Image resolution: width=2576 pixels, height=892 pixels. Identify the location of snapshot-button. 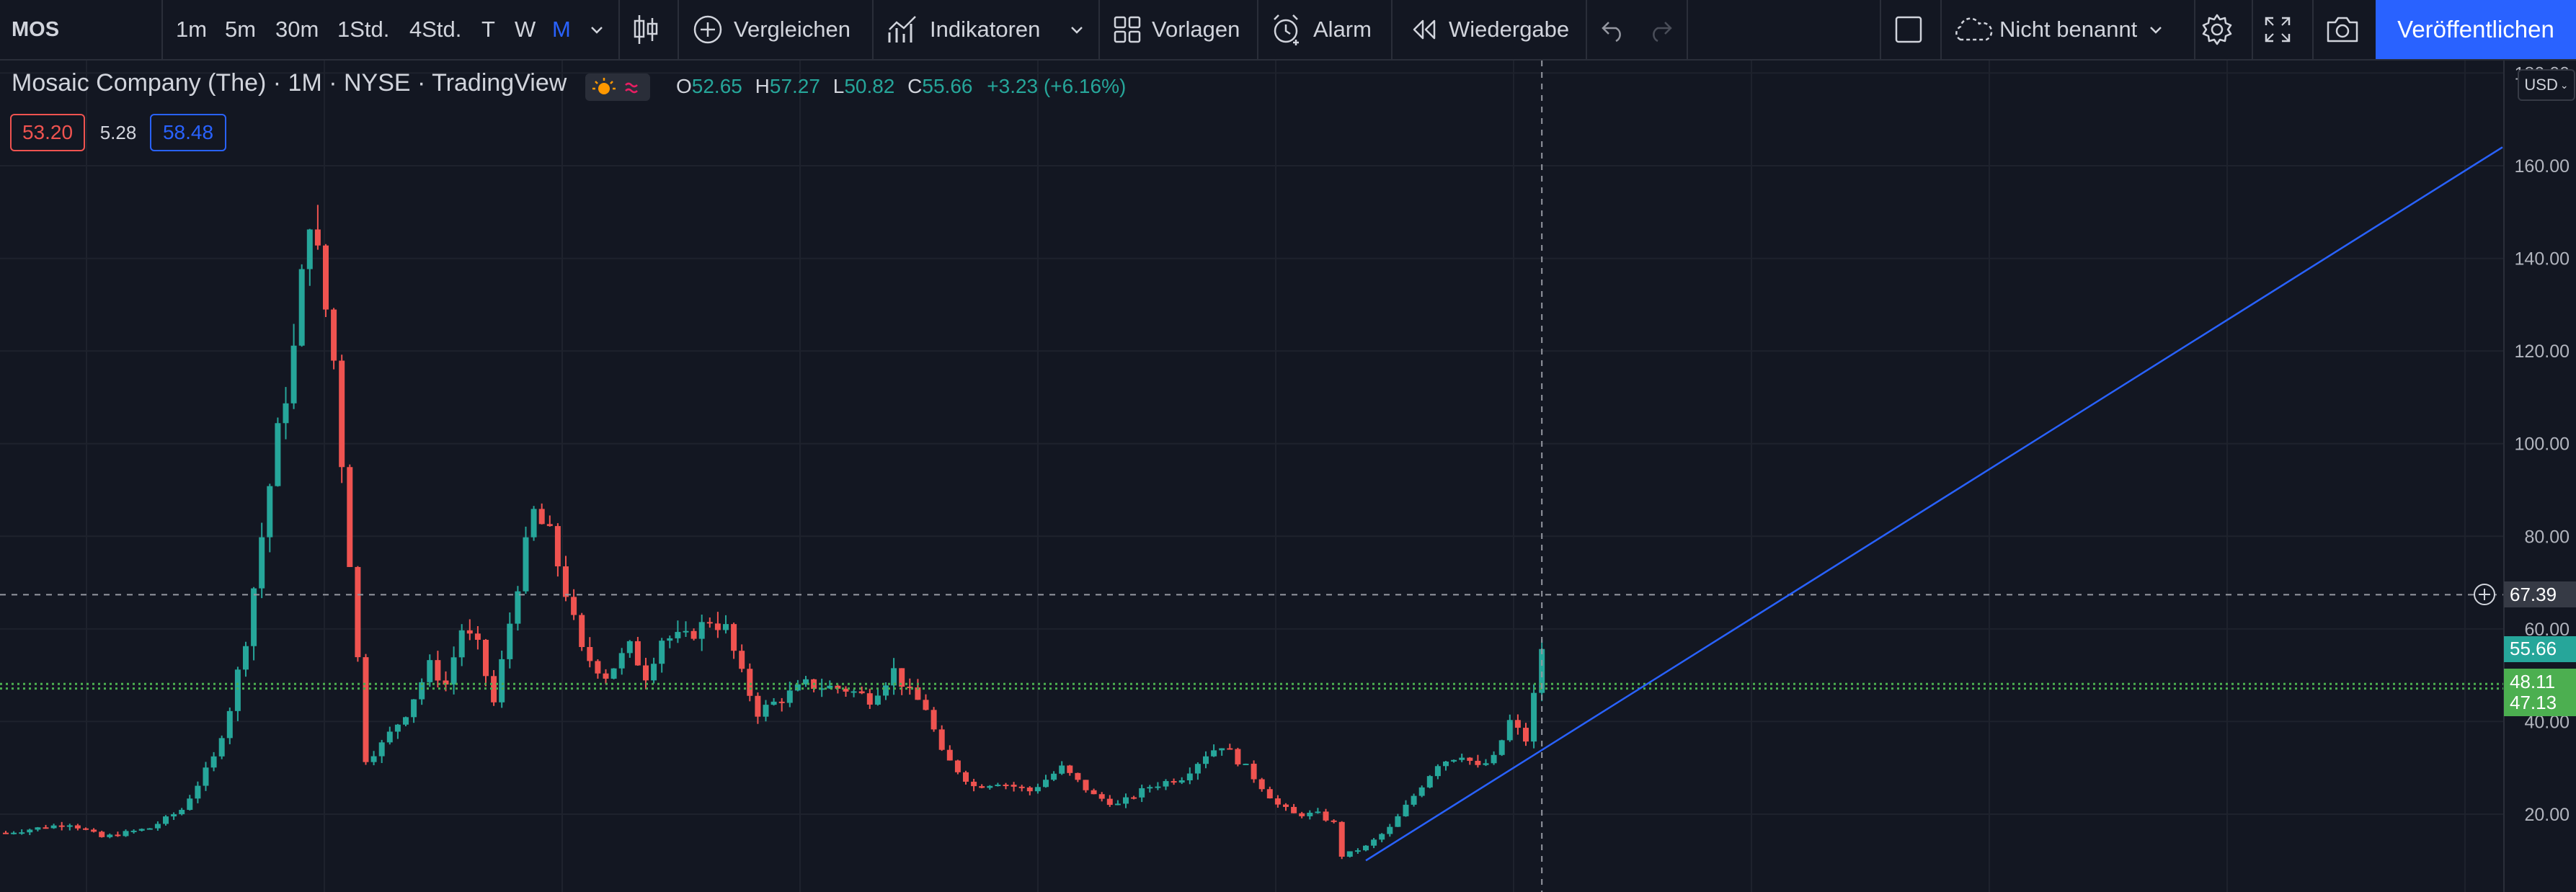
(2342, 29).